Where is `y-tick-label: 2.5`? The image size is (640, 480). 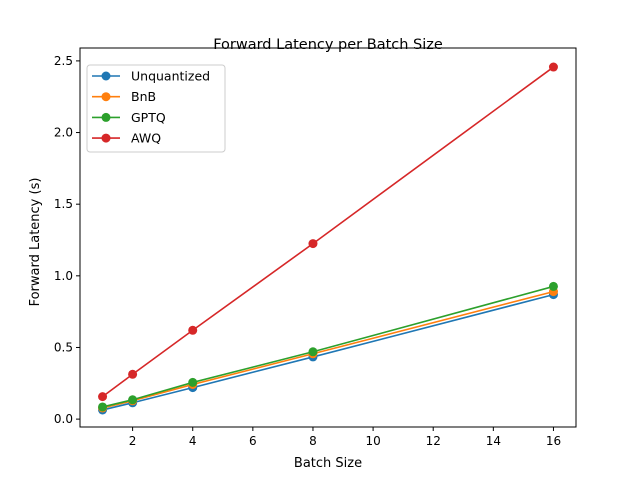
y-tick-label: 2.5 is located at coordinates (63, 61).